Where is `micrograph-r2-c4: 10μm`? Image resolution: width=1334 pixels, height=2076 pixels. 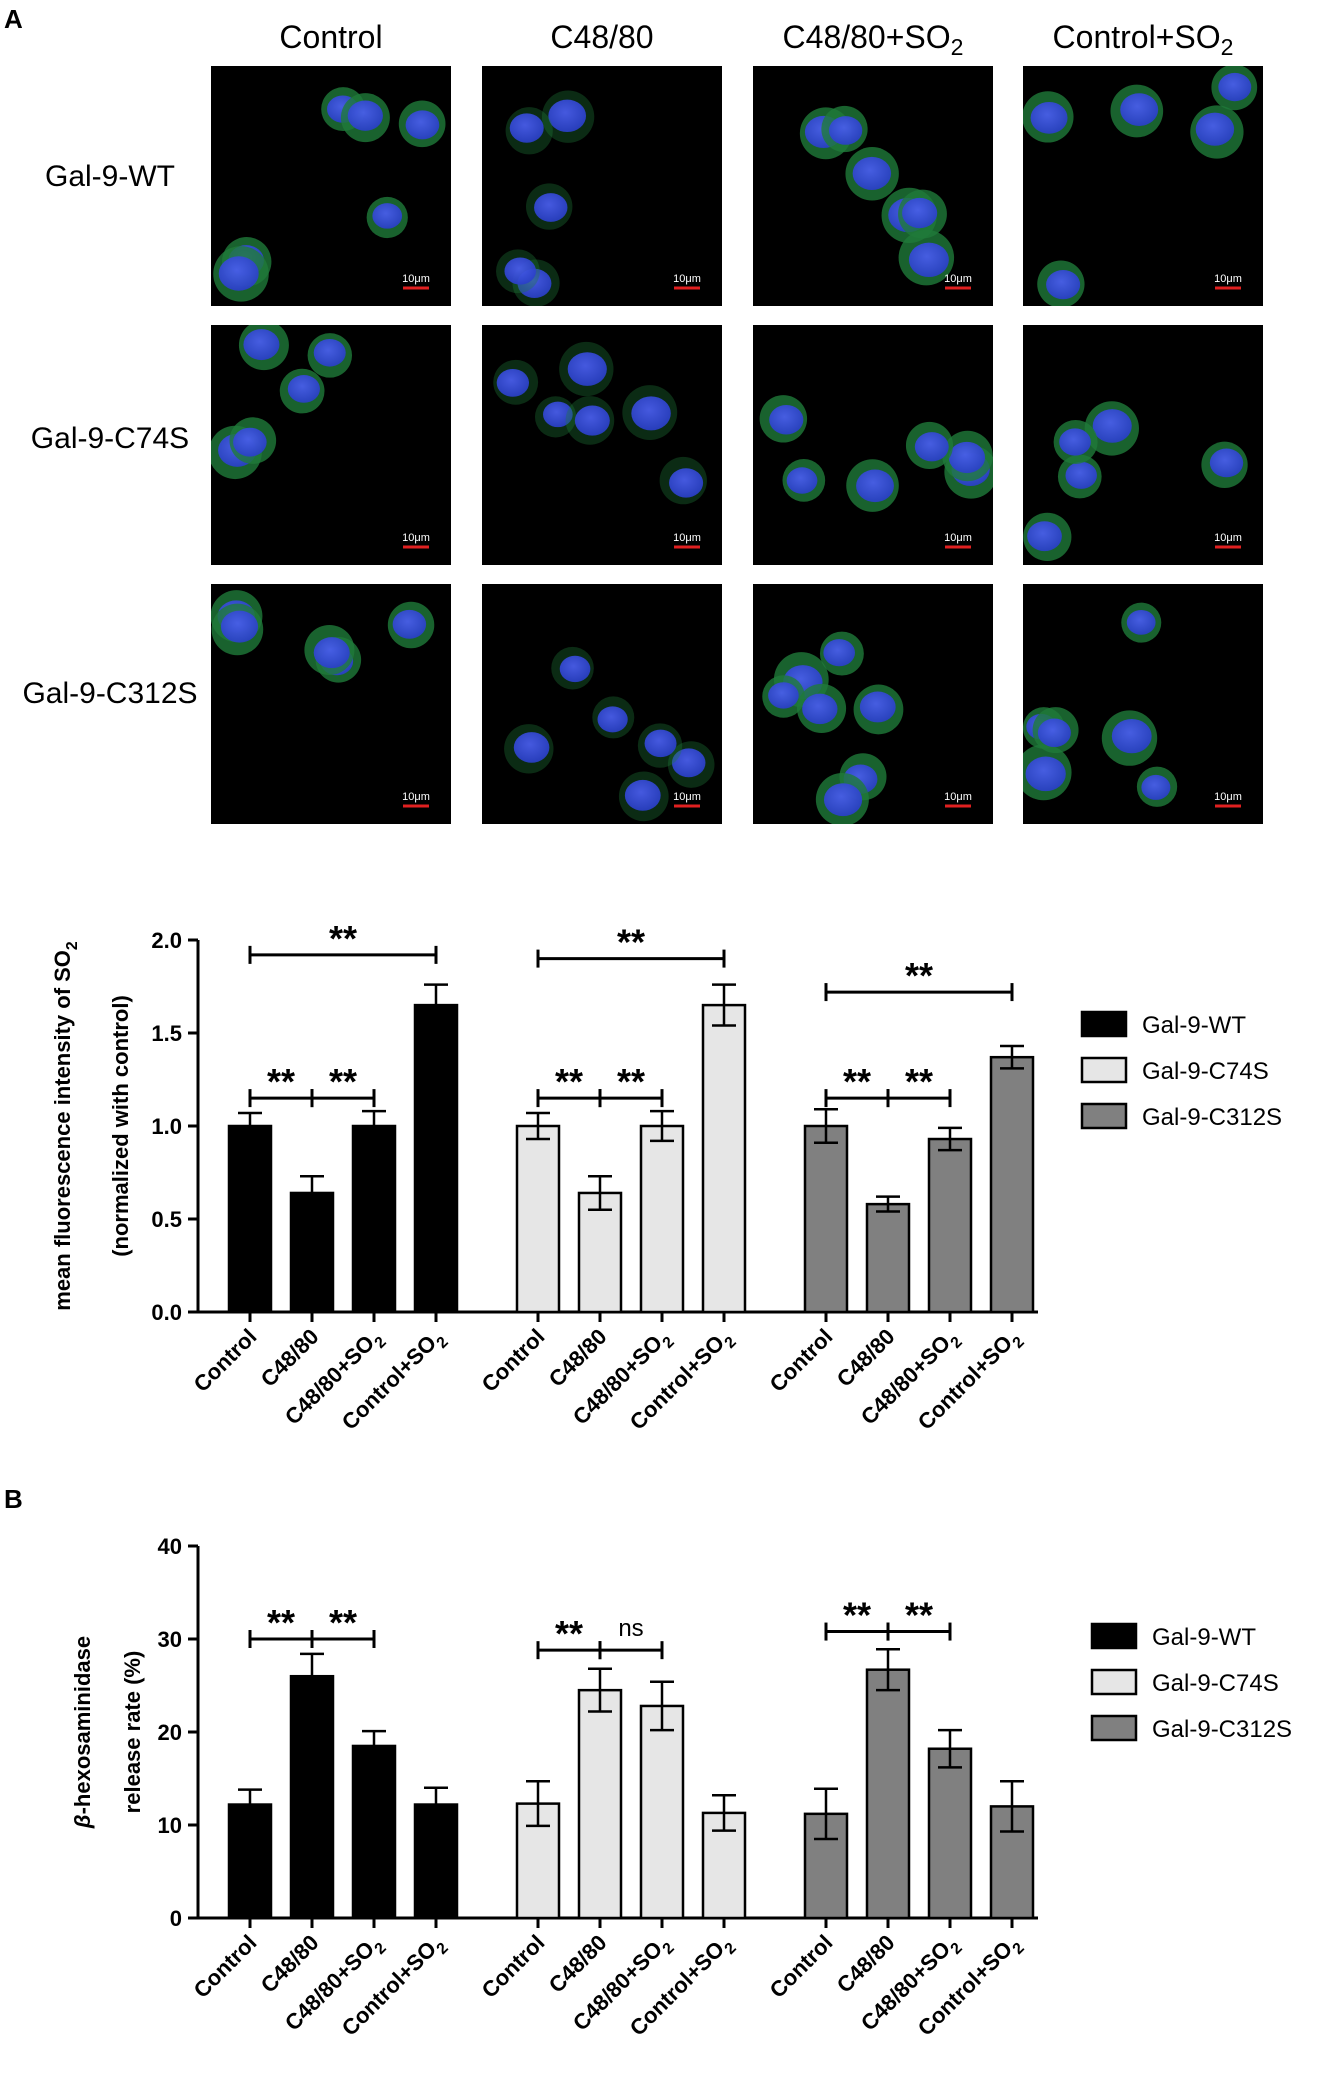
micrograph-r2-c4: 10μm is located at coordinates (1143, 445).